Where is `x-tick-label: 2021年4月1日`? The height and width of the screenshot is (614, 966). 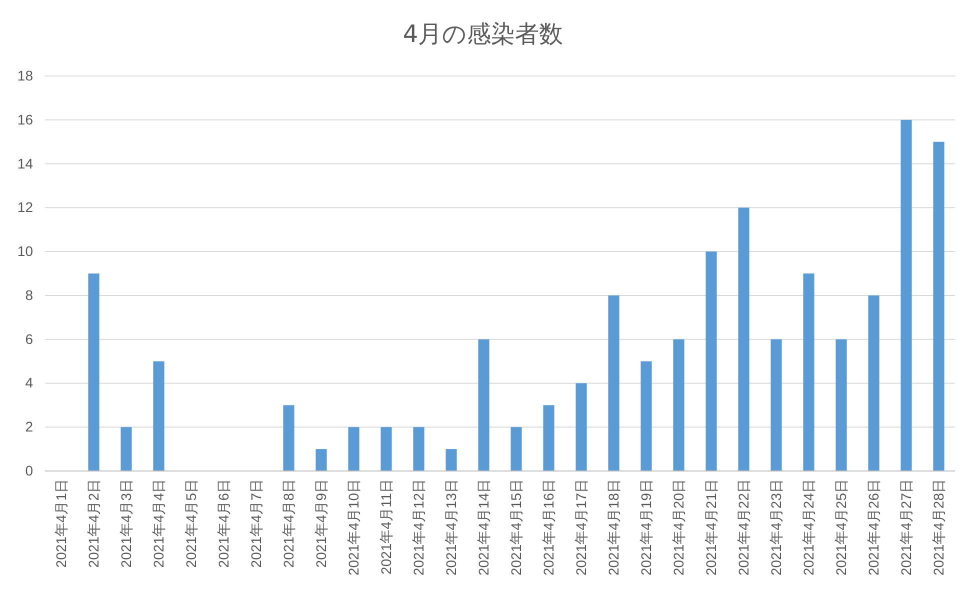 x-tick-label: 2021年4月1日 is located at coordinates (61, 523).